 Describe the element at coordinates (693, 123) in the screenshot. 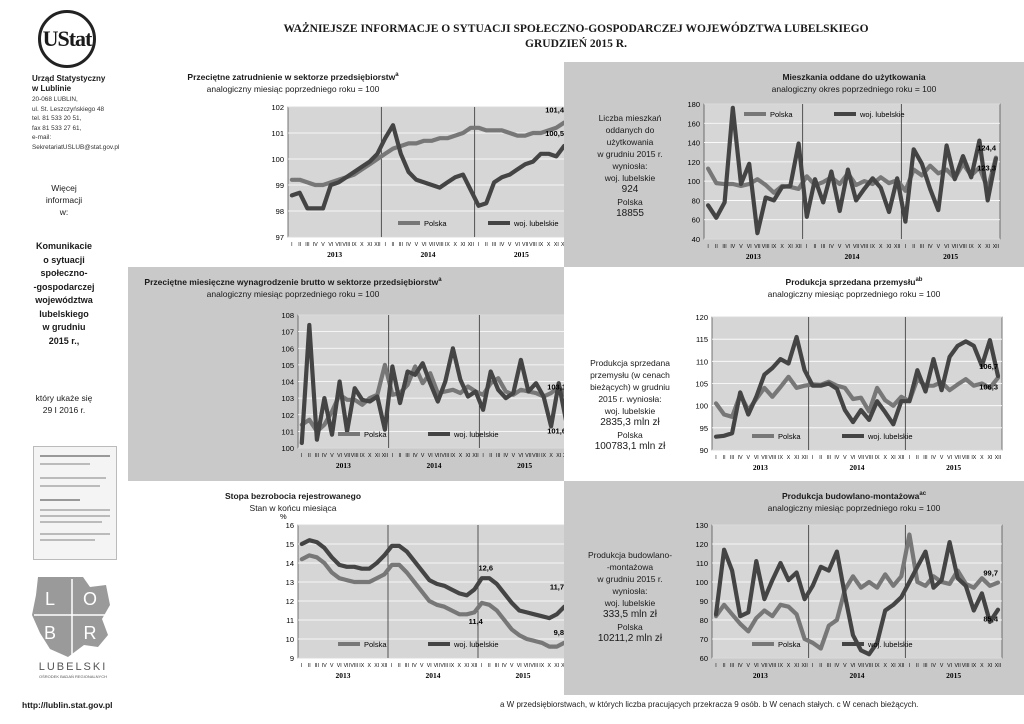

I see `y-tick-label: 160` at that location.